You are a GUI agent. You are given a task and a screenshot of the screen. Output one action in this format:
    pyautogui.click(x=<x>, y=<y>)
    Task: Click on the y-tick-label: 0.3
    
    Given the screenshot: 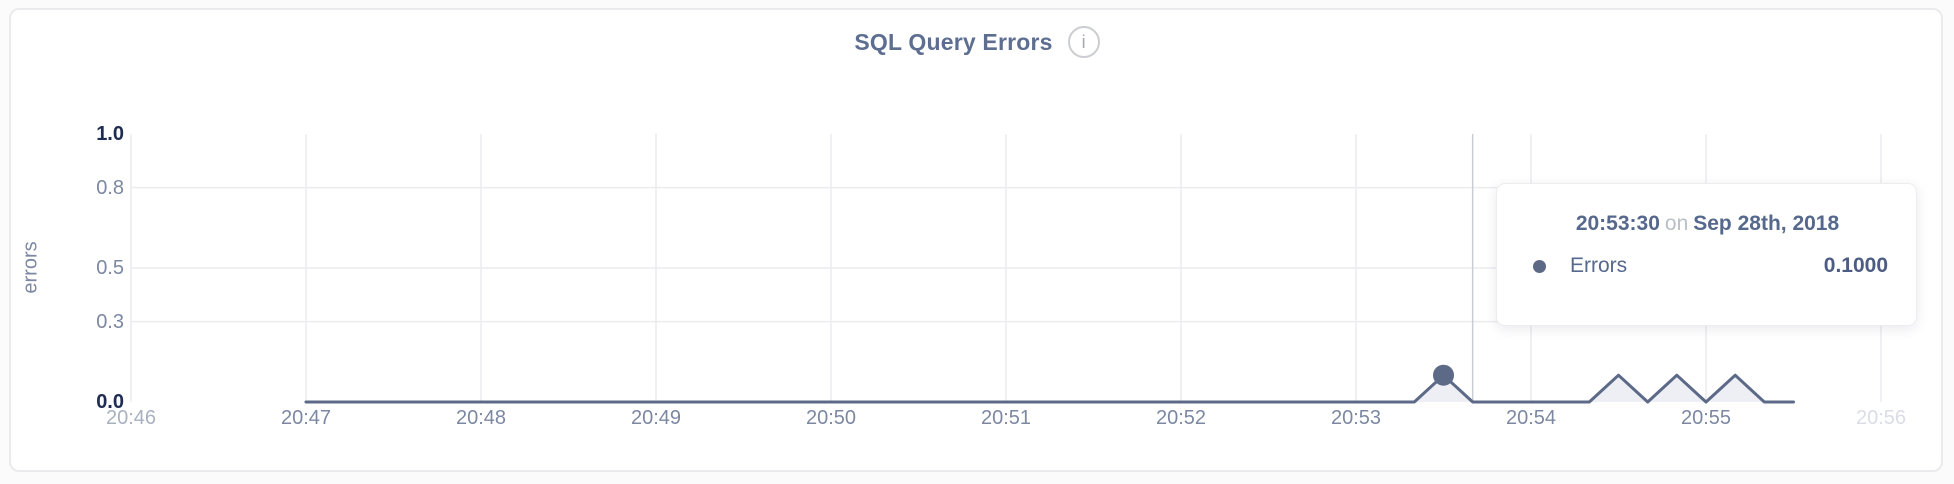 What is the action you would take?
    pyautogui.click(x=110, y=321)
    